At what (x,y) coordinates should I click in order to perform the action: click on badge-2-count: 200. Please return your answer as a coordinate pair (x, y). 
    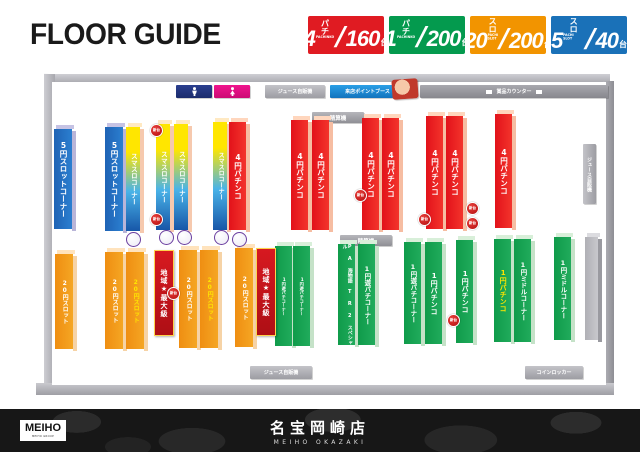
    Looking at the image, I should click on (444, 39).